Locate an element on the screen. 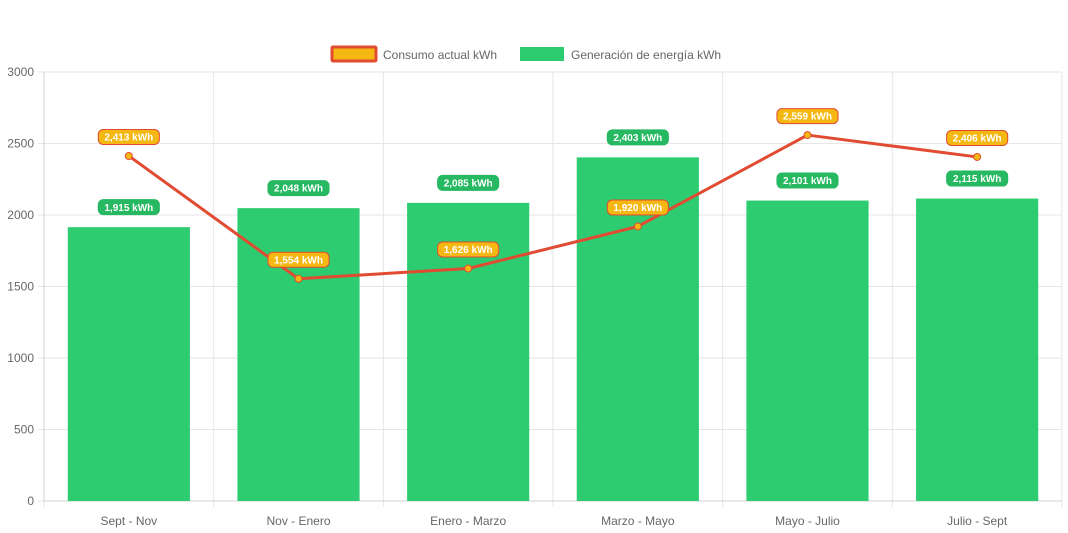  bar-value-label: 2,085 kWh is located at coordinates (468, 182).